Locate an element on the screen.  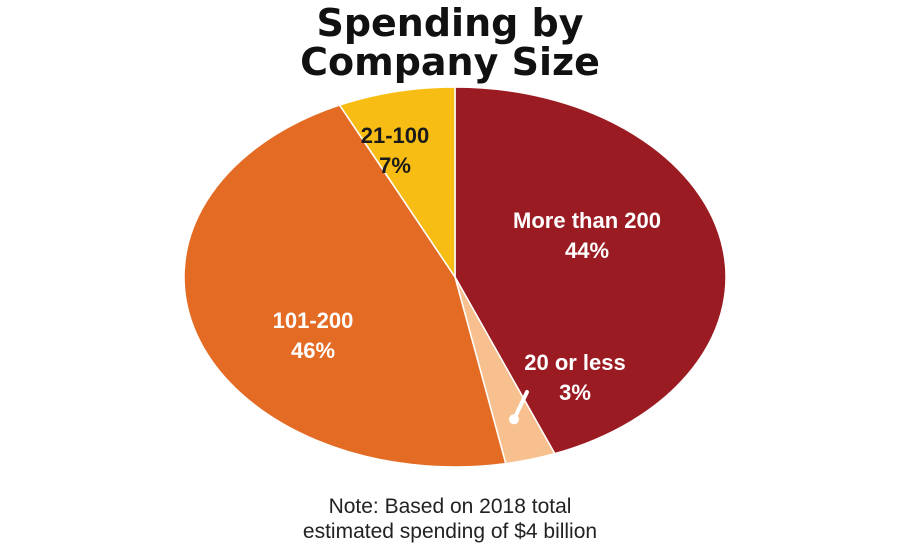
leader-dot-20-or-less is located at coordinates (514, 419).